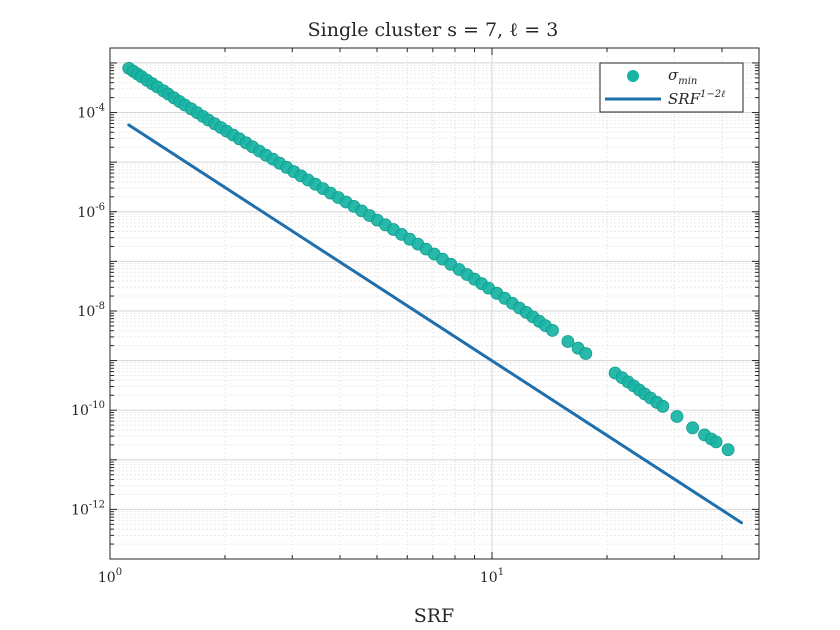  I want to click on x-tick-label: 10⁰, so click(110, 576).